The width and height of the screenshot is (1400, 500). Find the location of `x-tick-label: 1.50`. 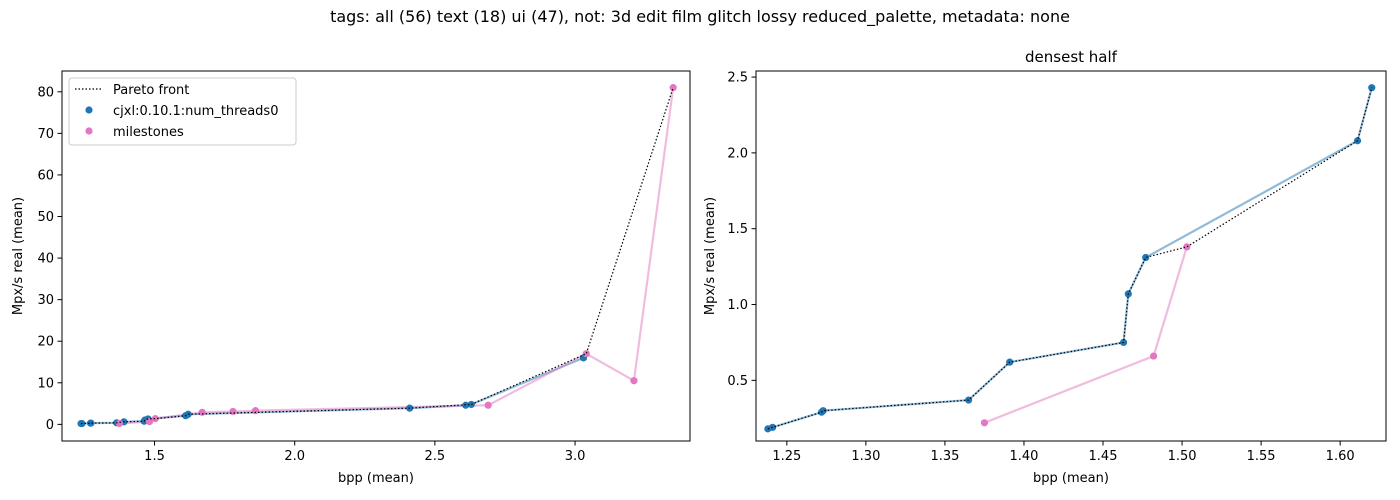

x-tick-label: 1.50 is located at coordinates (1182, 456).